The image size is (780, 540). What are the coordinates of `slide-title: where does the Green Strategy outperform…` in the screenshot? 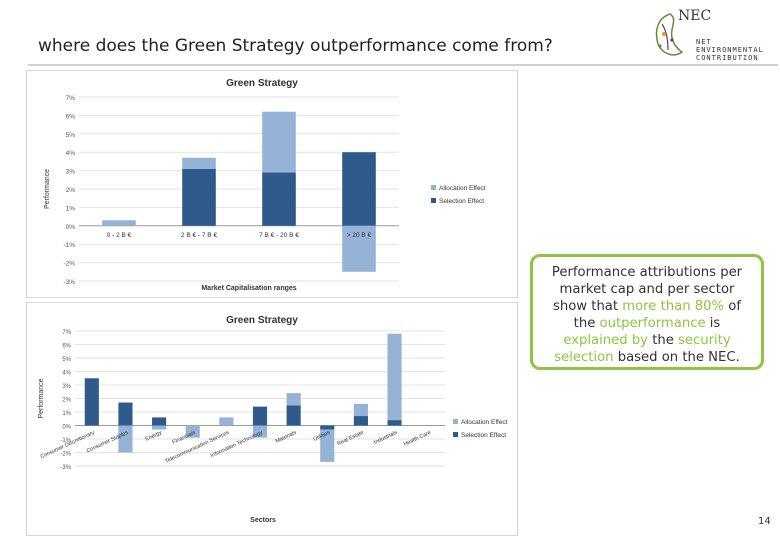 It's located at (295, 46).